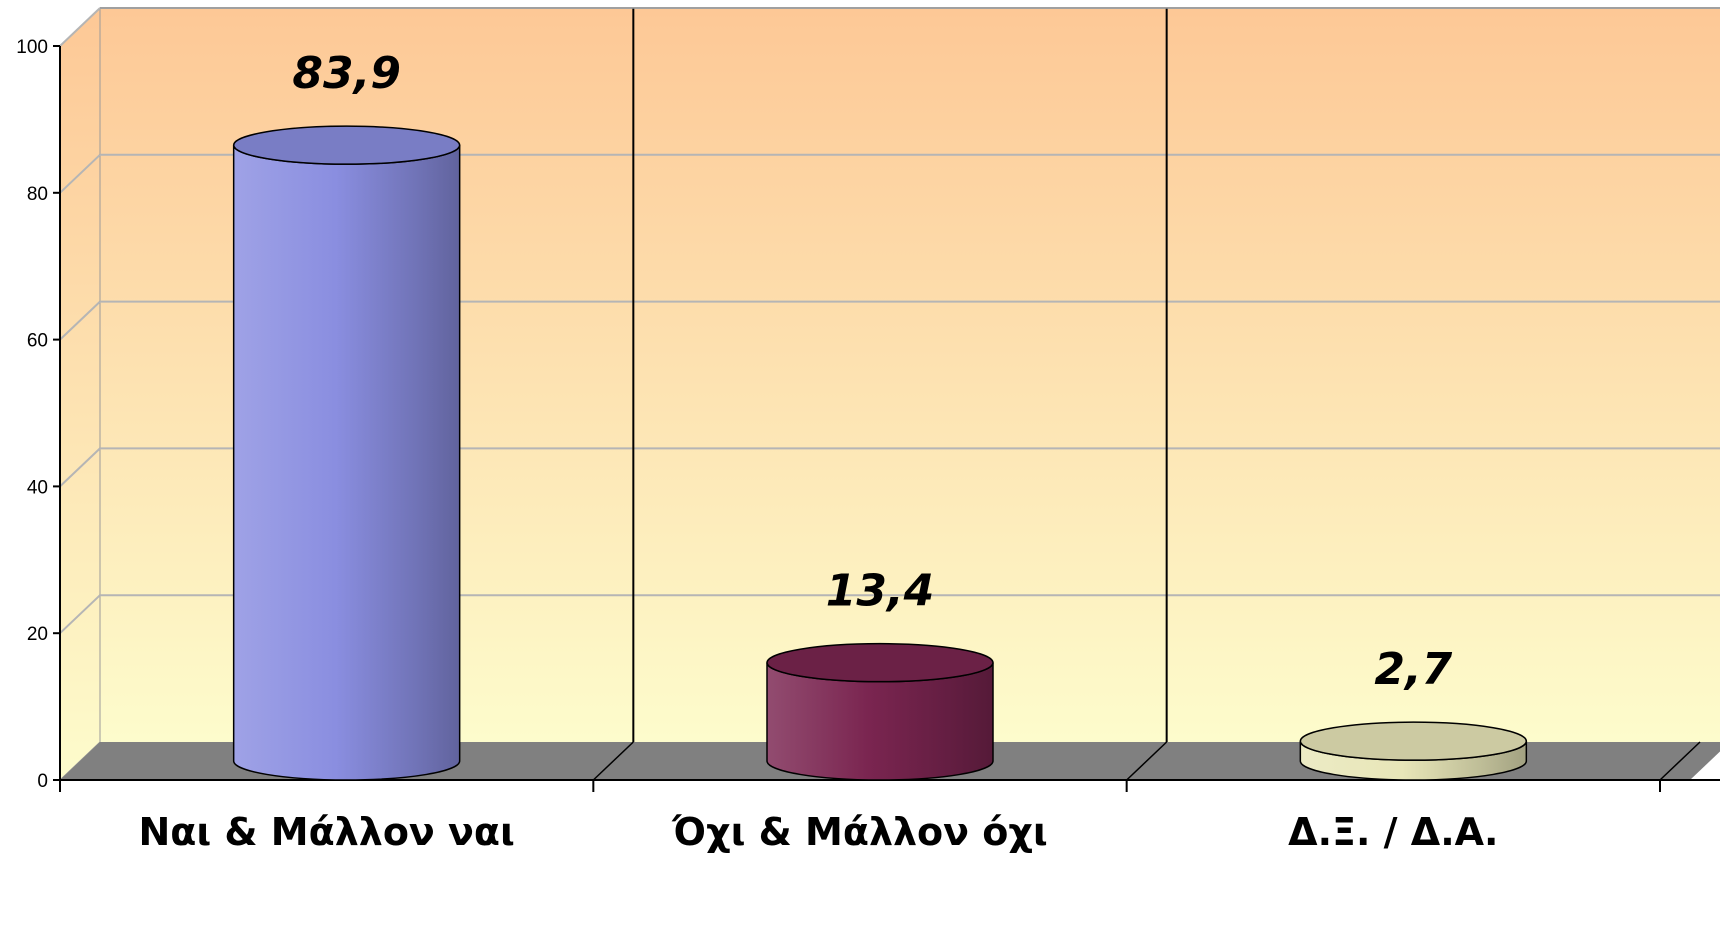  I want to click on data-label-1: 83,9, so click(346, 73).